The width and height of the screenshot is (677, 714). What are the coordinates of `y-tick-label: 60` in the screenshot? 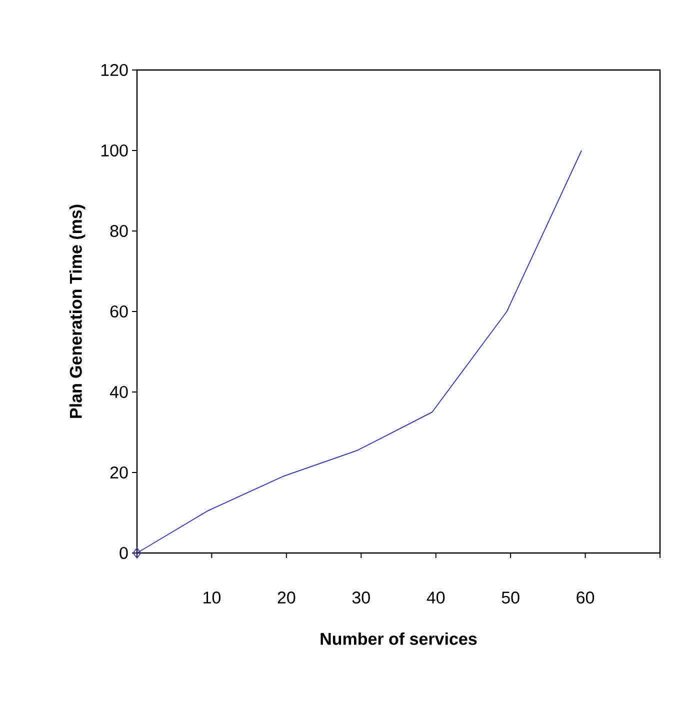 It's located at (119, 311).